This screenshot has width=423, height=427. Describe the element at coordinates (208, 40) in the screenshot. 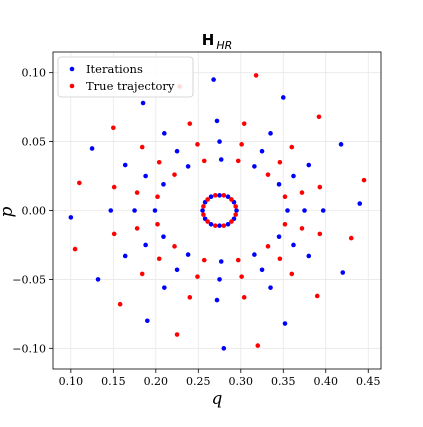

I see `title-main: H` at that location.